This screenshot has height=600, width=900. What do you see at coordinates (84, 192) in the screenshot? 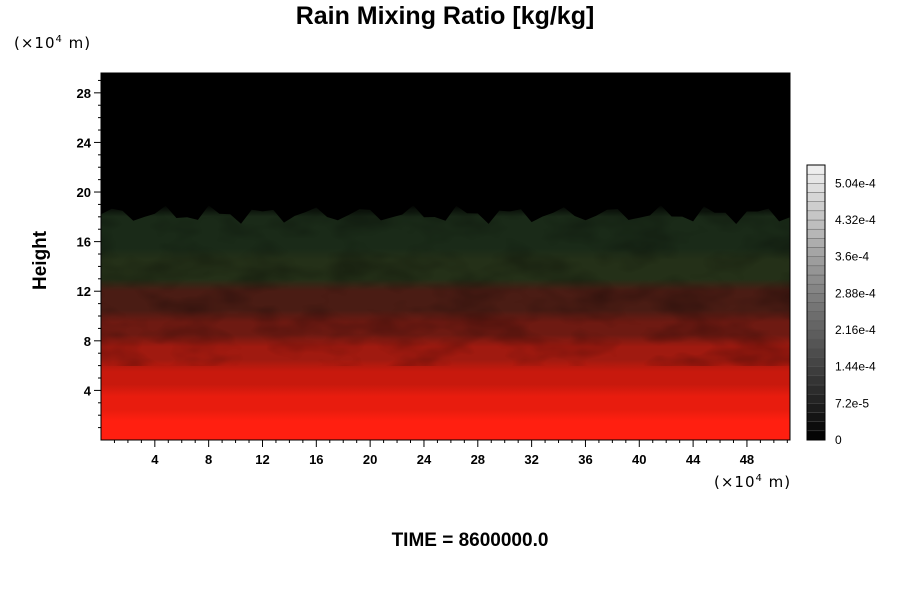
I see `y-tick-label: 20` at bounding box center [84, 192].